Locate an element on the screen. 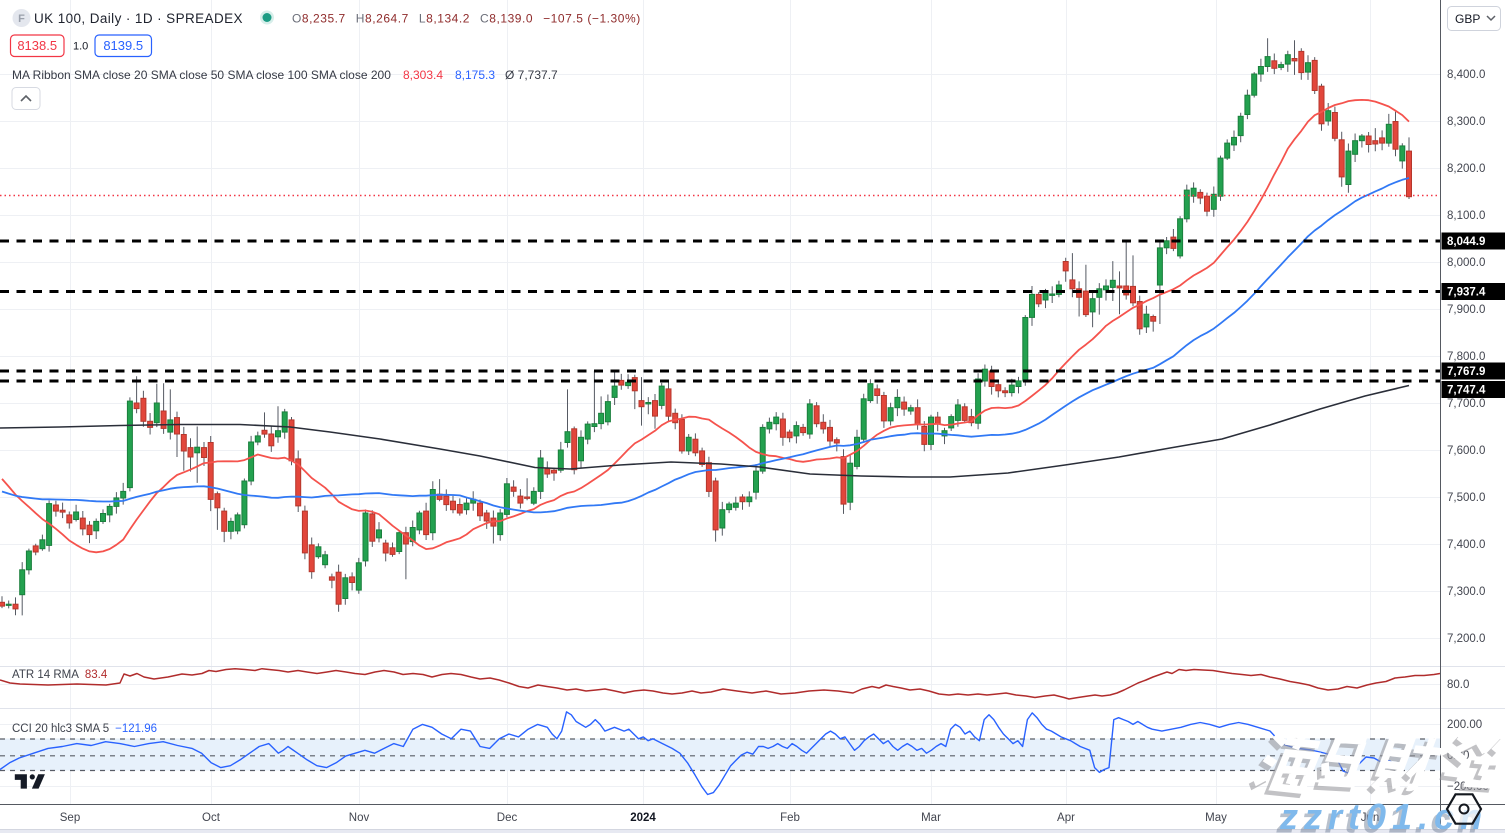 This screenshot has height=838, width=1505. svg-text: 1.0 is located at coordinates (80, 47).